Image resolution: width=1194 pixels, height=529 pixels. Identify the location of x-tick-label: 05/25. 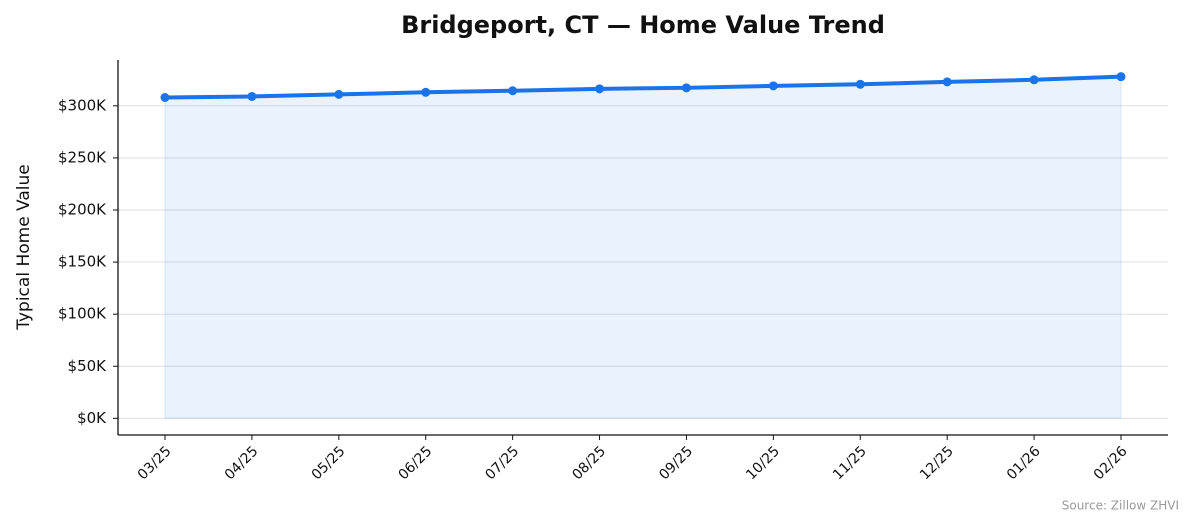
(329, 463).